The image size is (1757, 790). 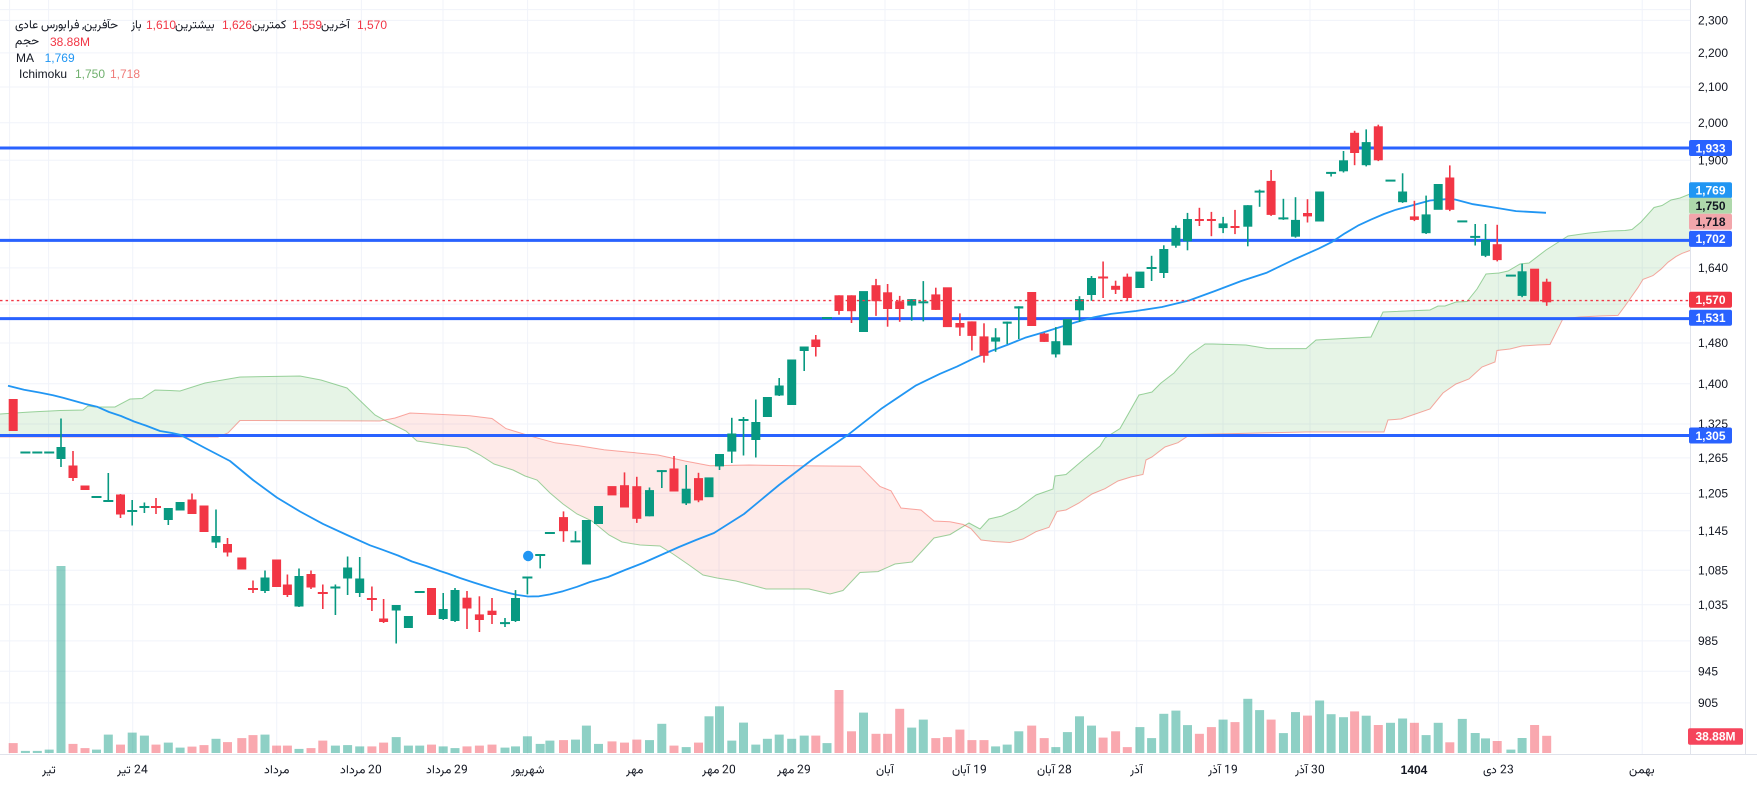 What do you see at coordinates (1713, 458) in the screenshot?
I see `svg-text: 1,265` at bounding box center [1713, 458].